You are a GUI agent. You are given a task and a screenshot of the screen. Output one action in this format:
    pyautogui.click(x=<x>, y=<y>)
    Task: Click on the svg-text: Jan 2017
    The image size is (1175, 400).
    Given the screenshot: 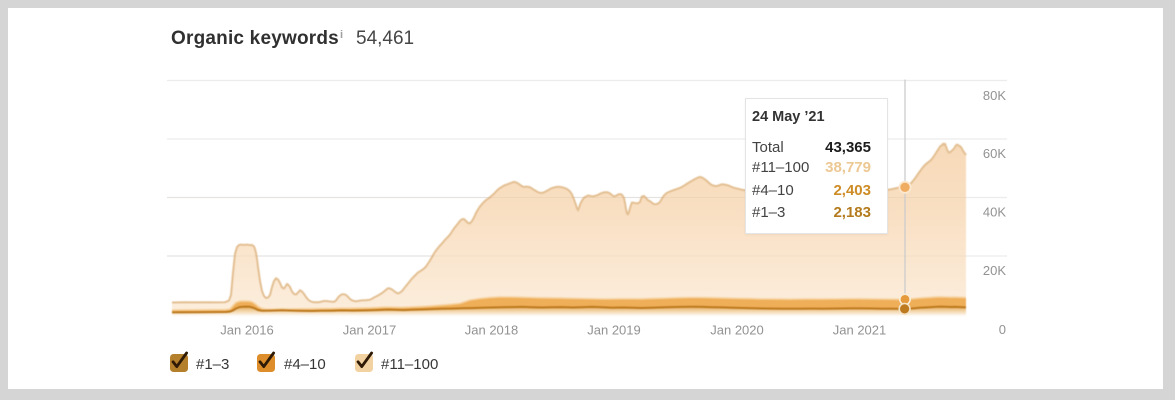 What is the action you would take?
    pyautogui.click(x=370, y=330)
    